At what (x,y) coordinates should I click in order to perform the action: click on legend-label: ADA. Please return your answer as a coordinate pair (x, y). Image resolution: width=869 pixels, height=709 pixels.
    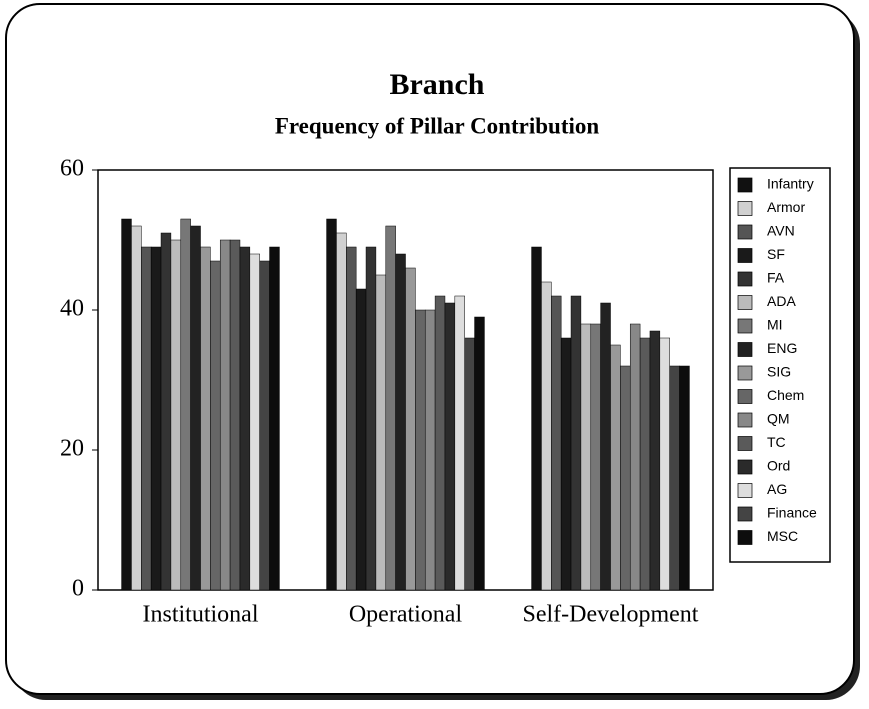
    Looking at the image, I should click on (781, 301).